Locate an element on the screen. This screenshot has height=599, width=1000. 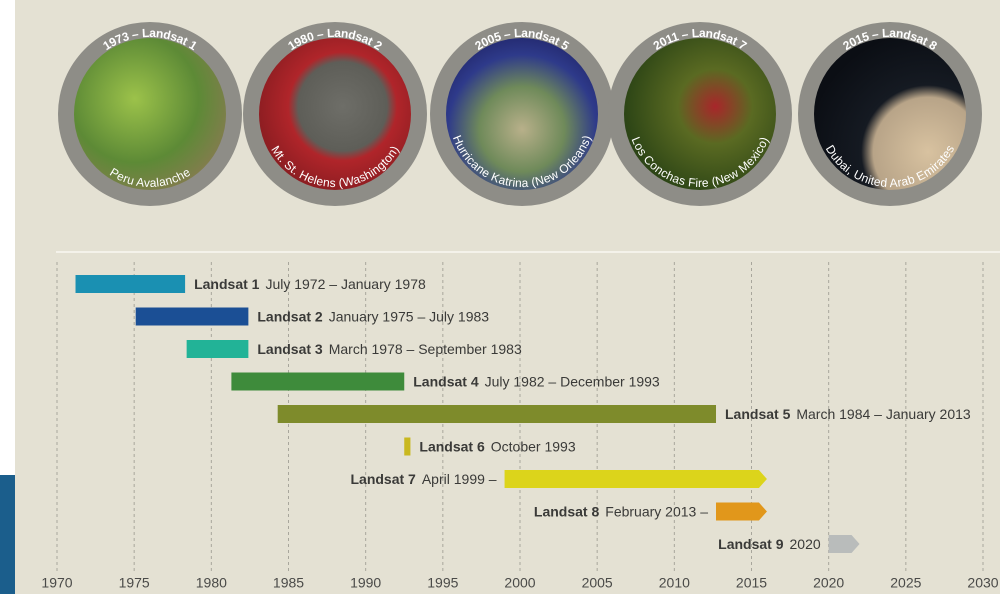
side-accent is located at coordinates (7, 534).